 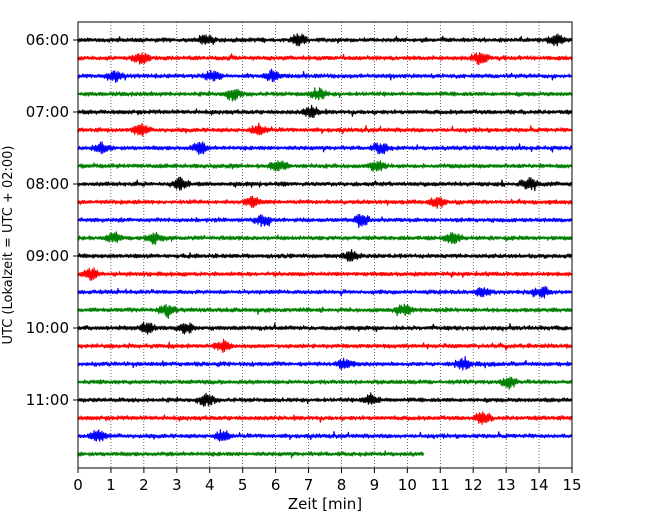 What do you see at coordinates (47, 184) in the screenshot?
I see `y-tick-label: 08:00` at bounding box center [47, 184].